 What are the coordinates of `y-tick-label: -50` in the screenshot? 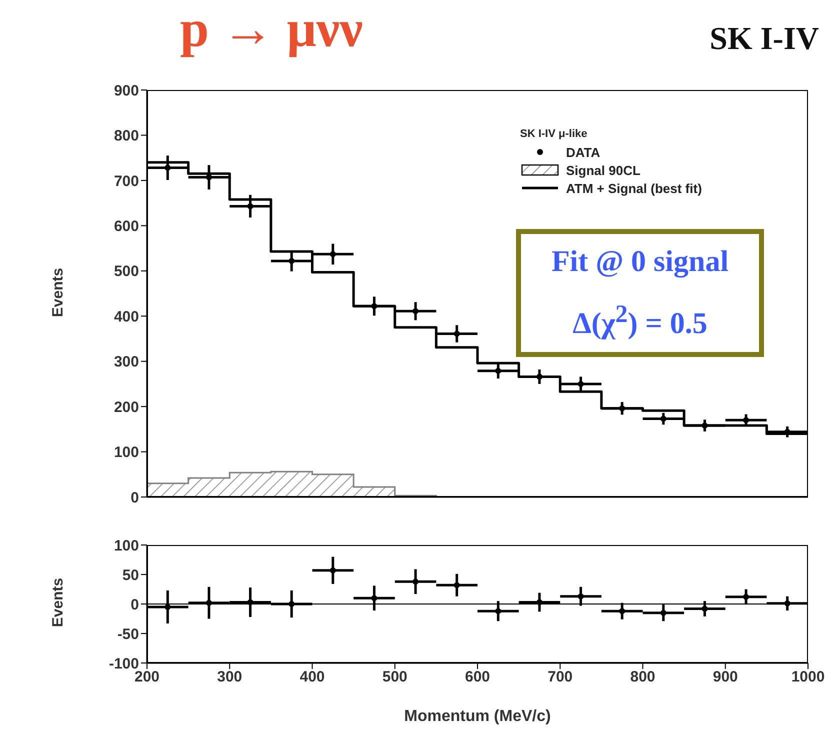 It's located at (128, 634).